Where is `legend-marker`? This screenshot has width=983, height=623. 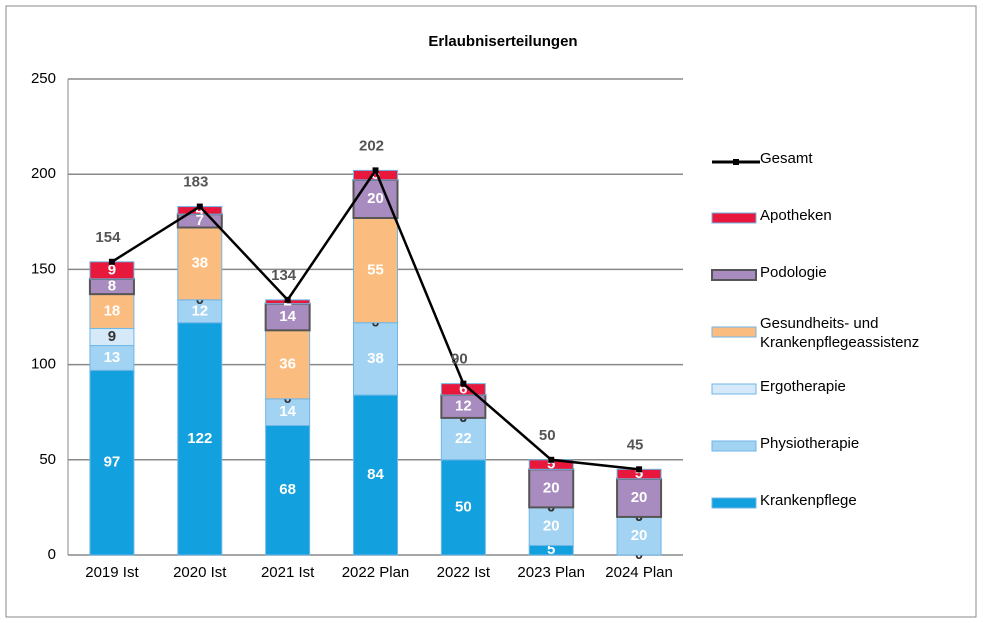 legend-marker is located at coordinates (736, 162).